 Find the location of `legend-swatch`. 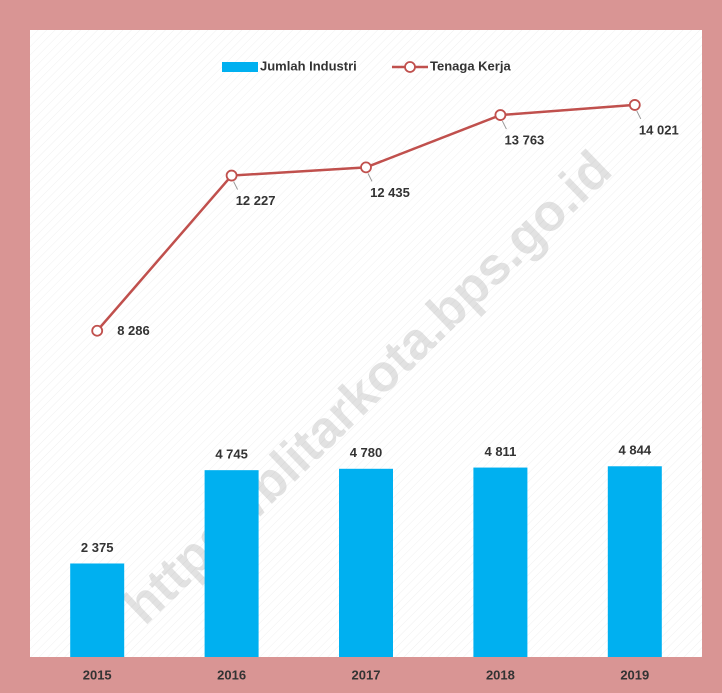

legend-swatch is located at coordinates (240, 67).